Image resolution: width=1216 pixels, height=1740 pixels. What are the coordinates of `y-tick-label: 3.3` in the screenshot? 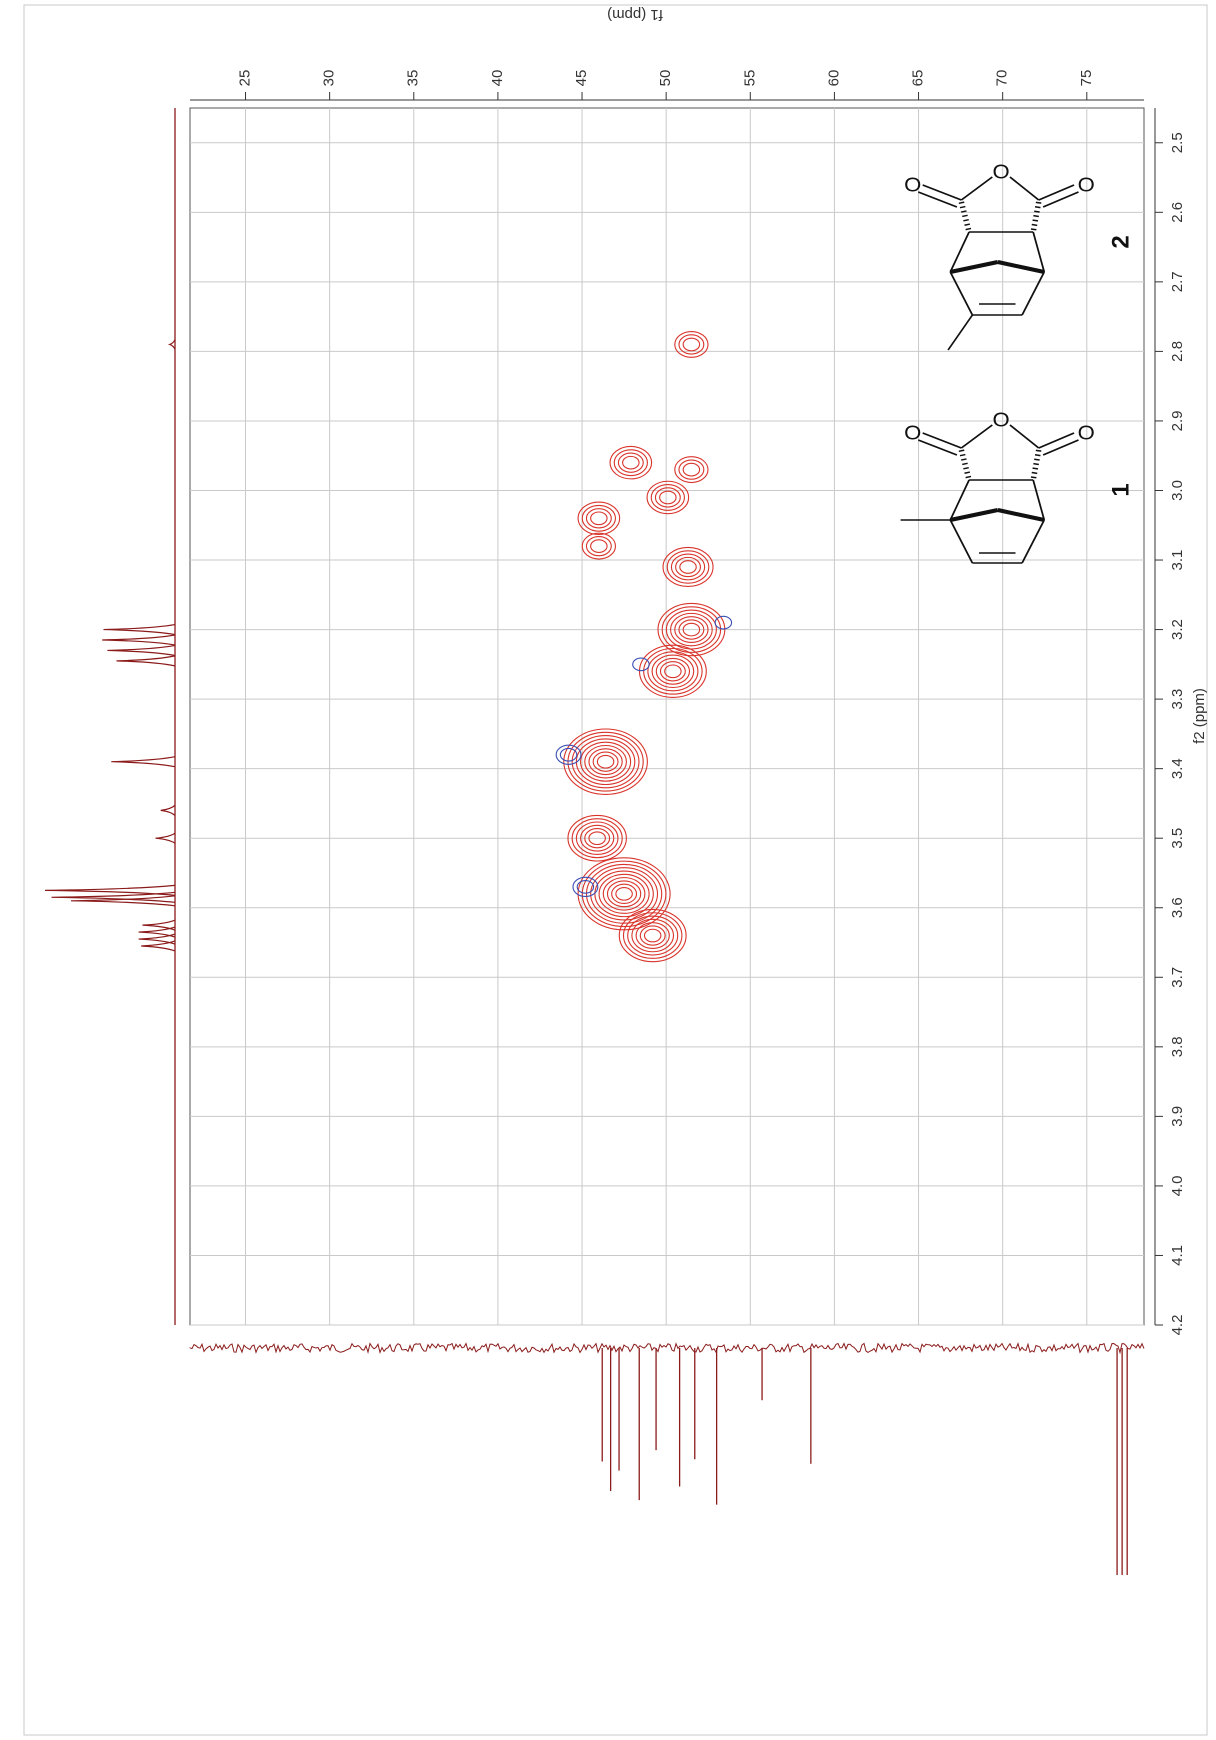 It's located at (1177, 699).